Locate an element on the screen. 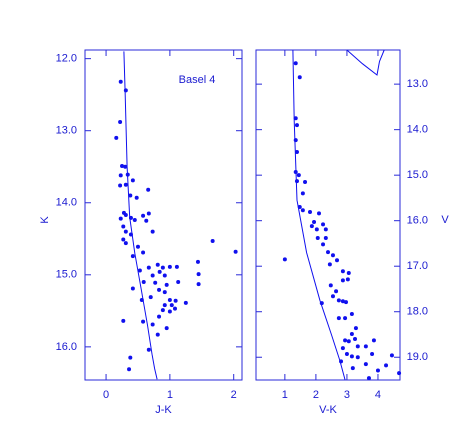 This screenshot has height=436, width=463. y-axis-label: V is located at coordinates (445, 220).